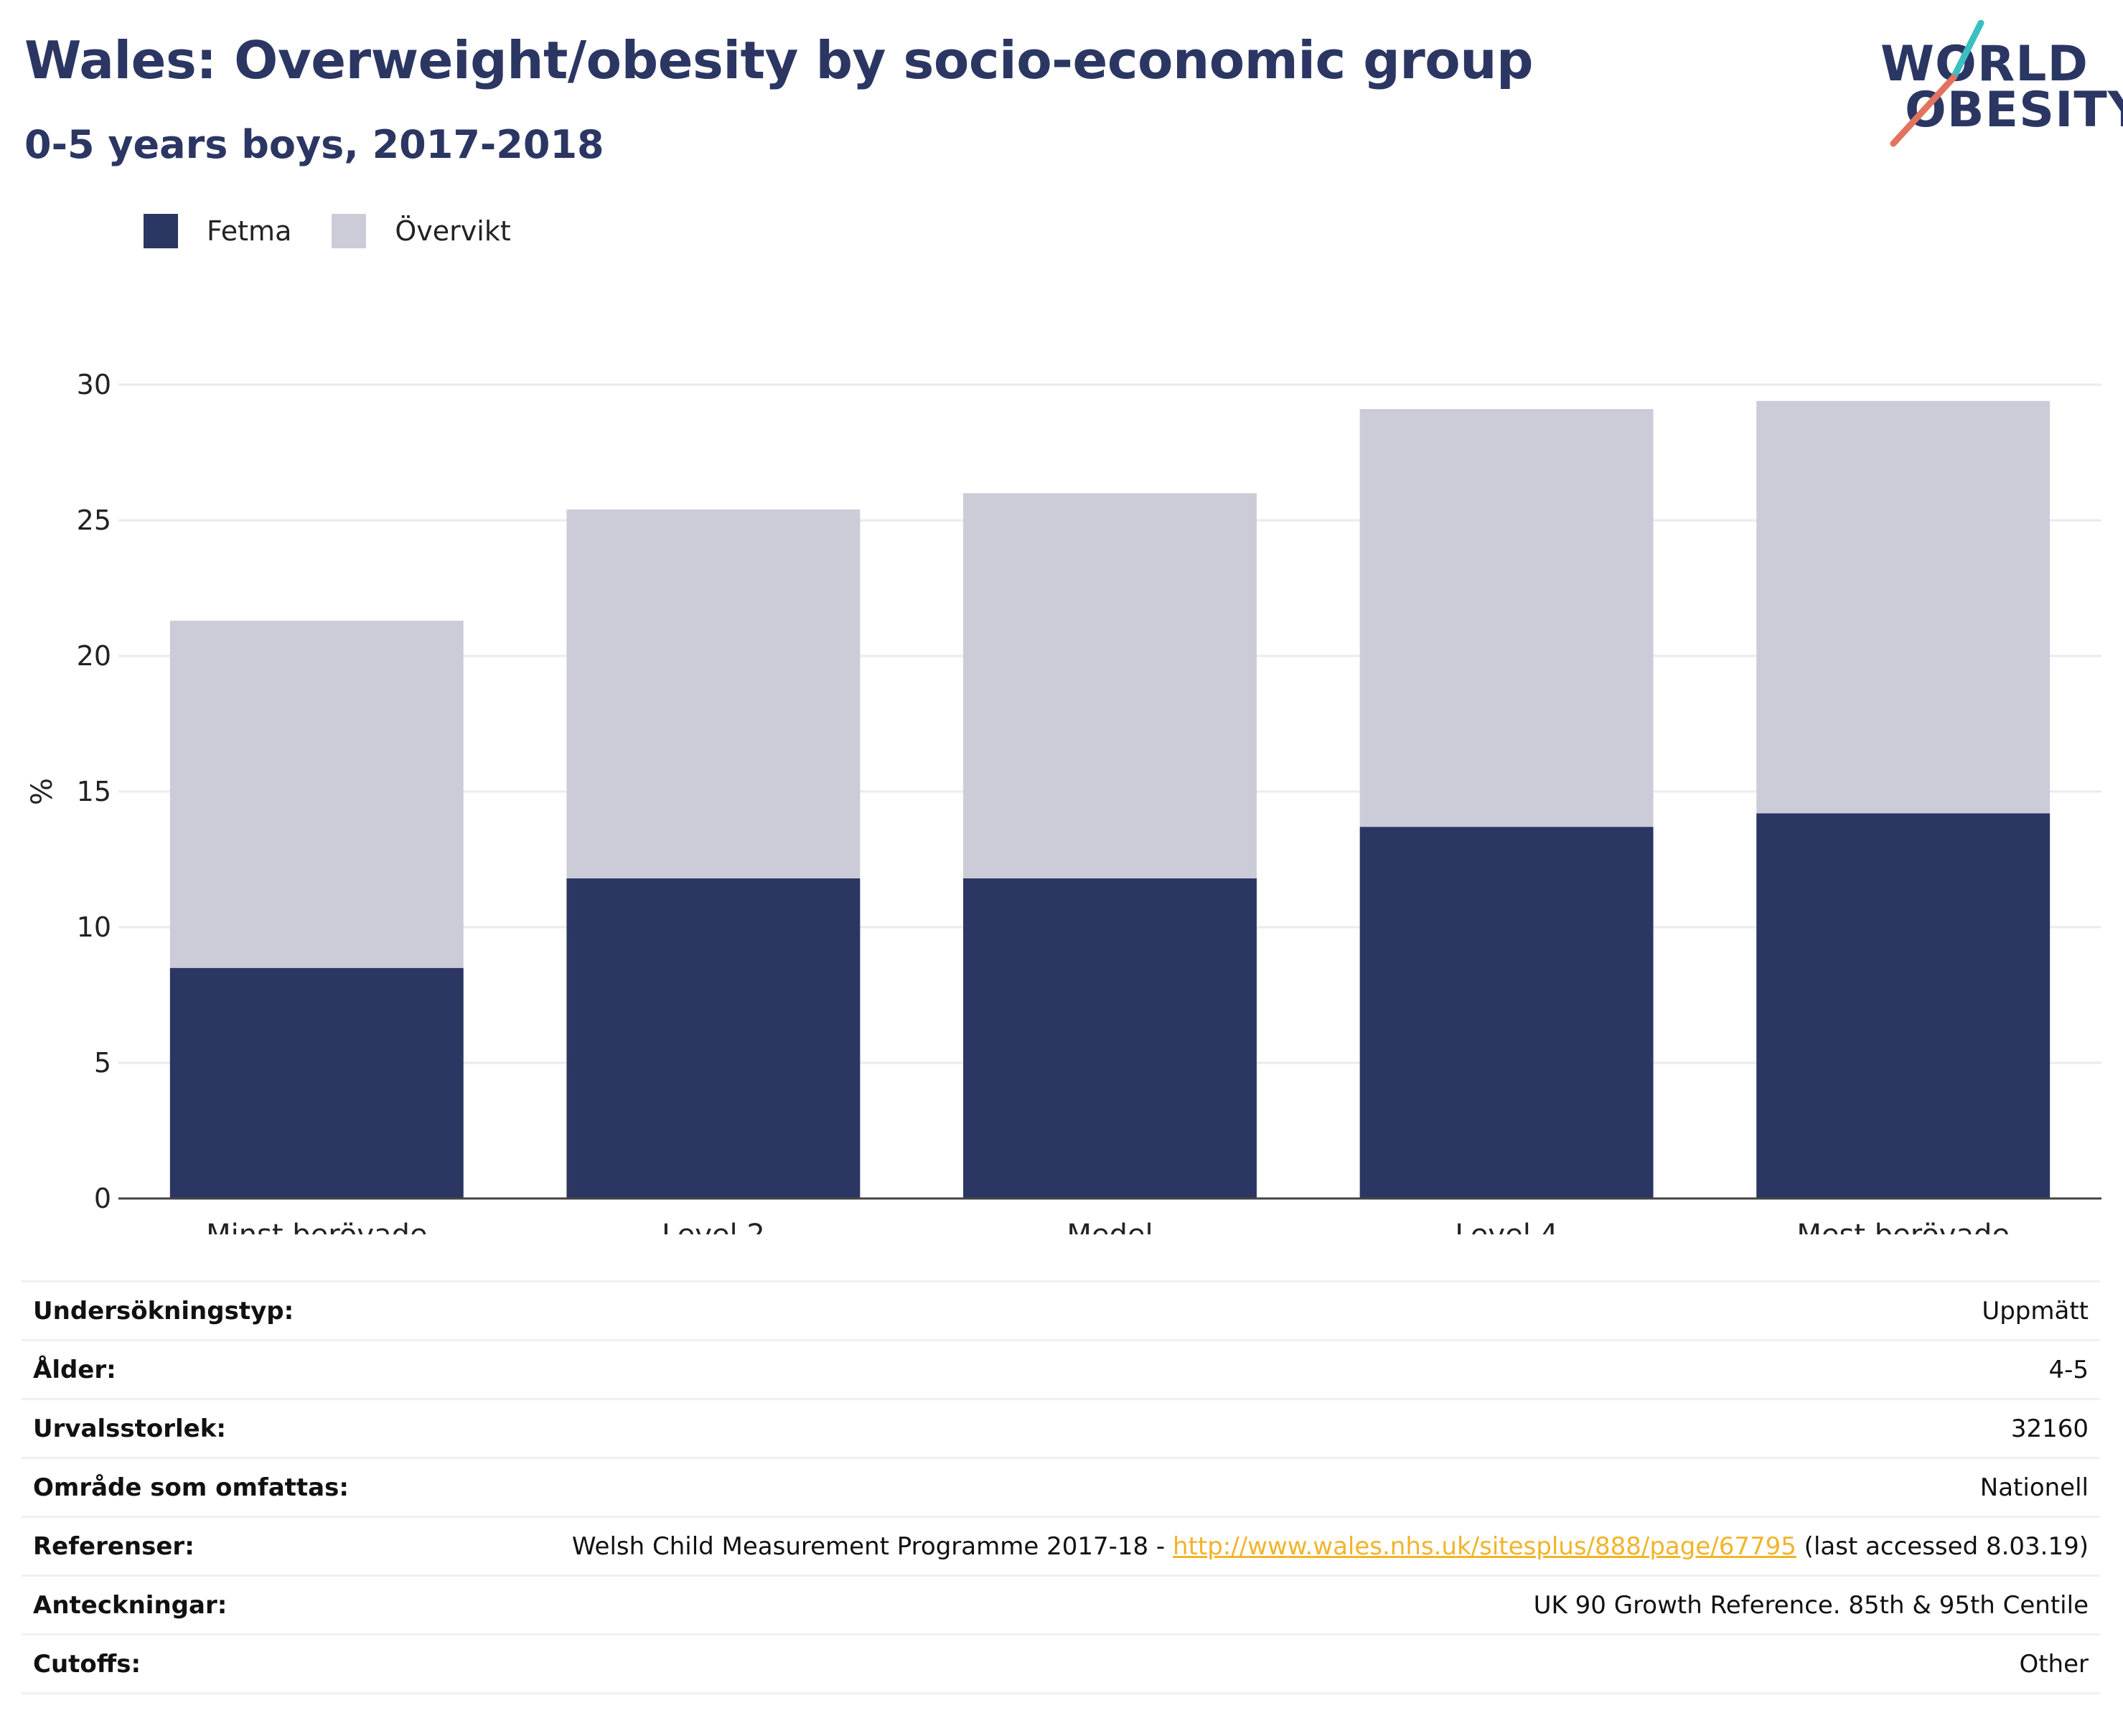 Image resolution: width=2123 pixels, height=1736 pixels. I want to click on legend-label-overvikt: Övervikt, so click(453, 231).